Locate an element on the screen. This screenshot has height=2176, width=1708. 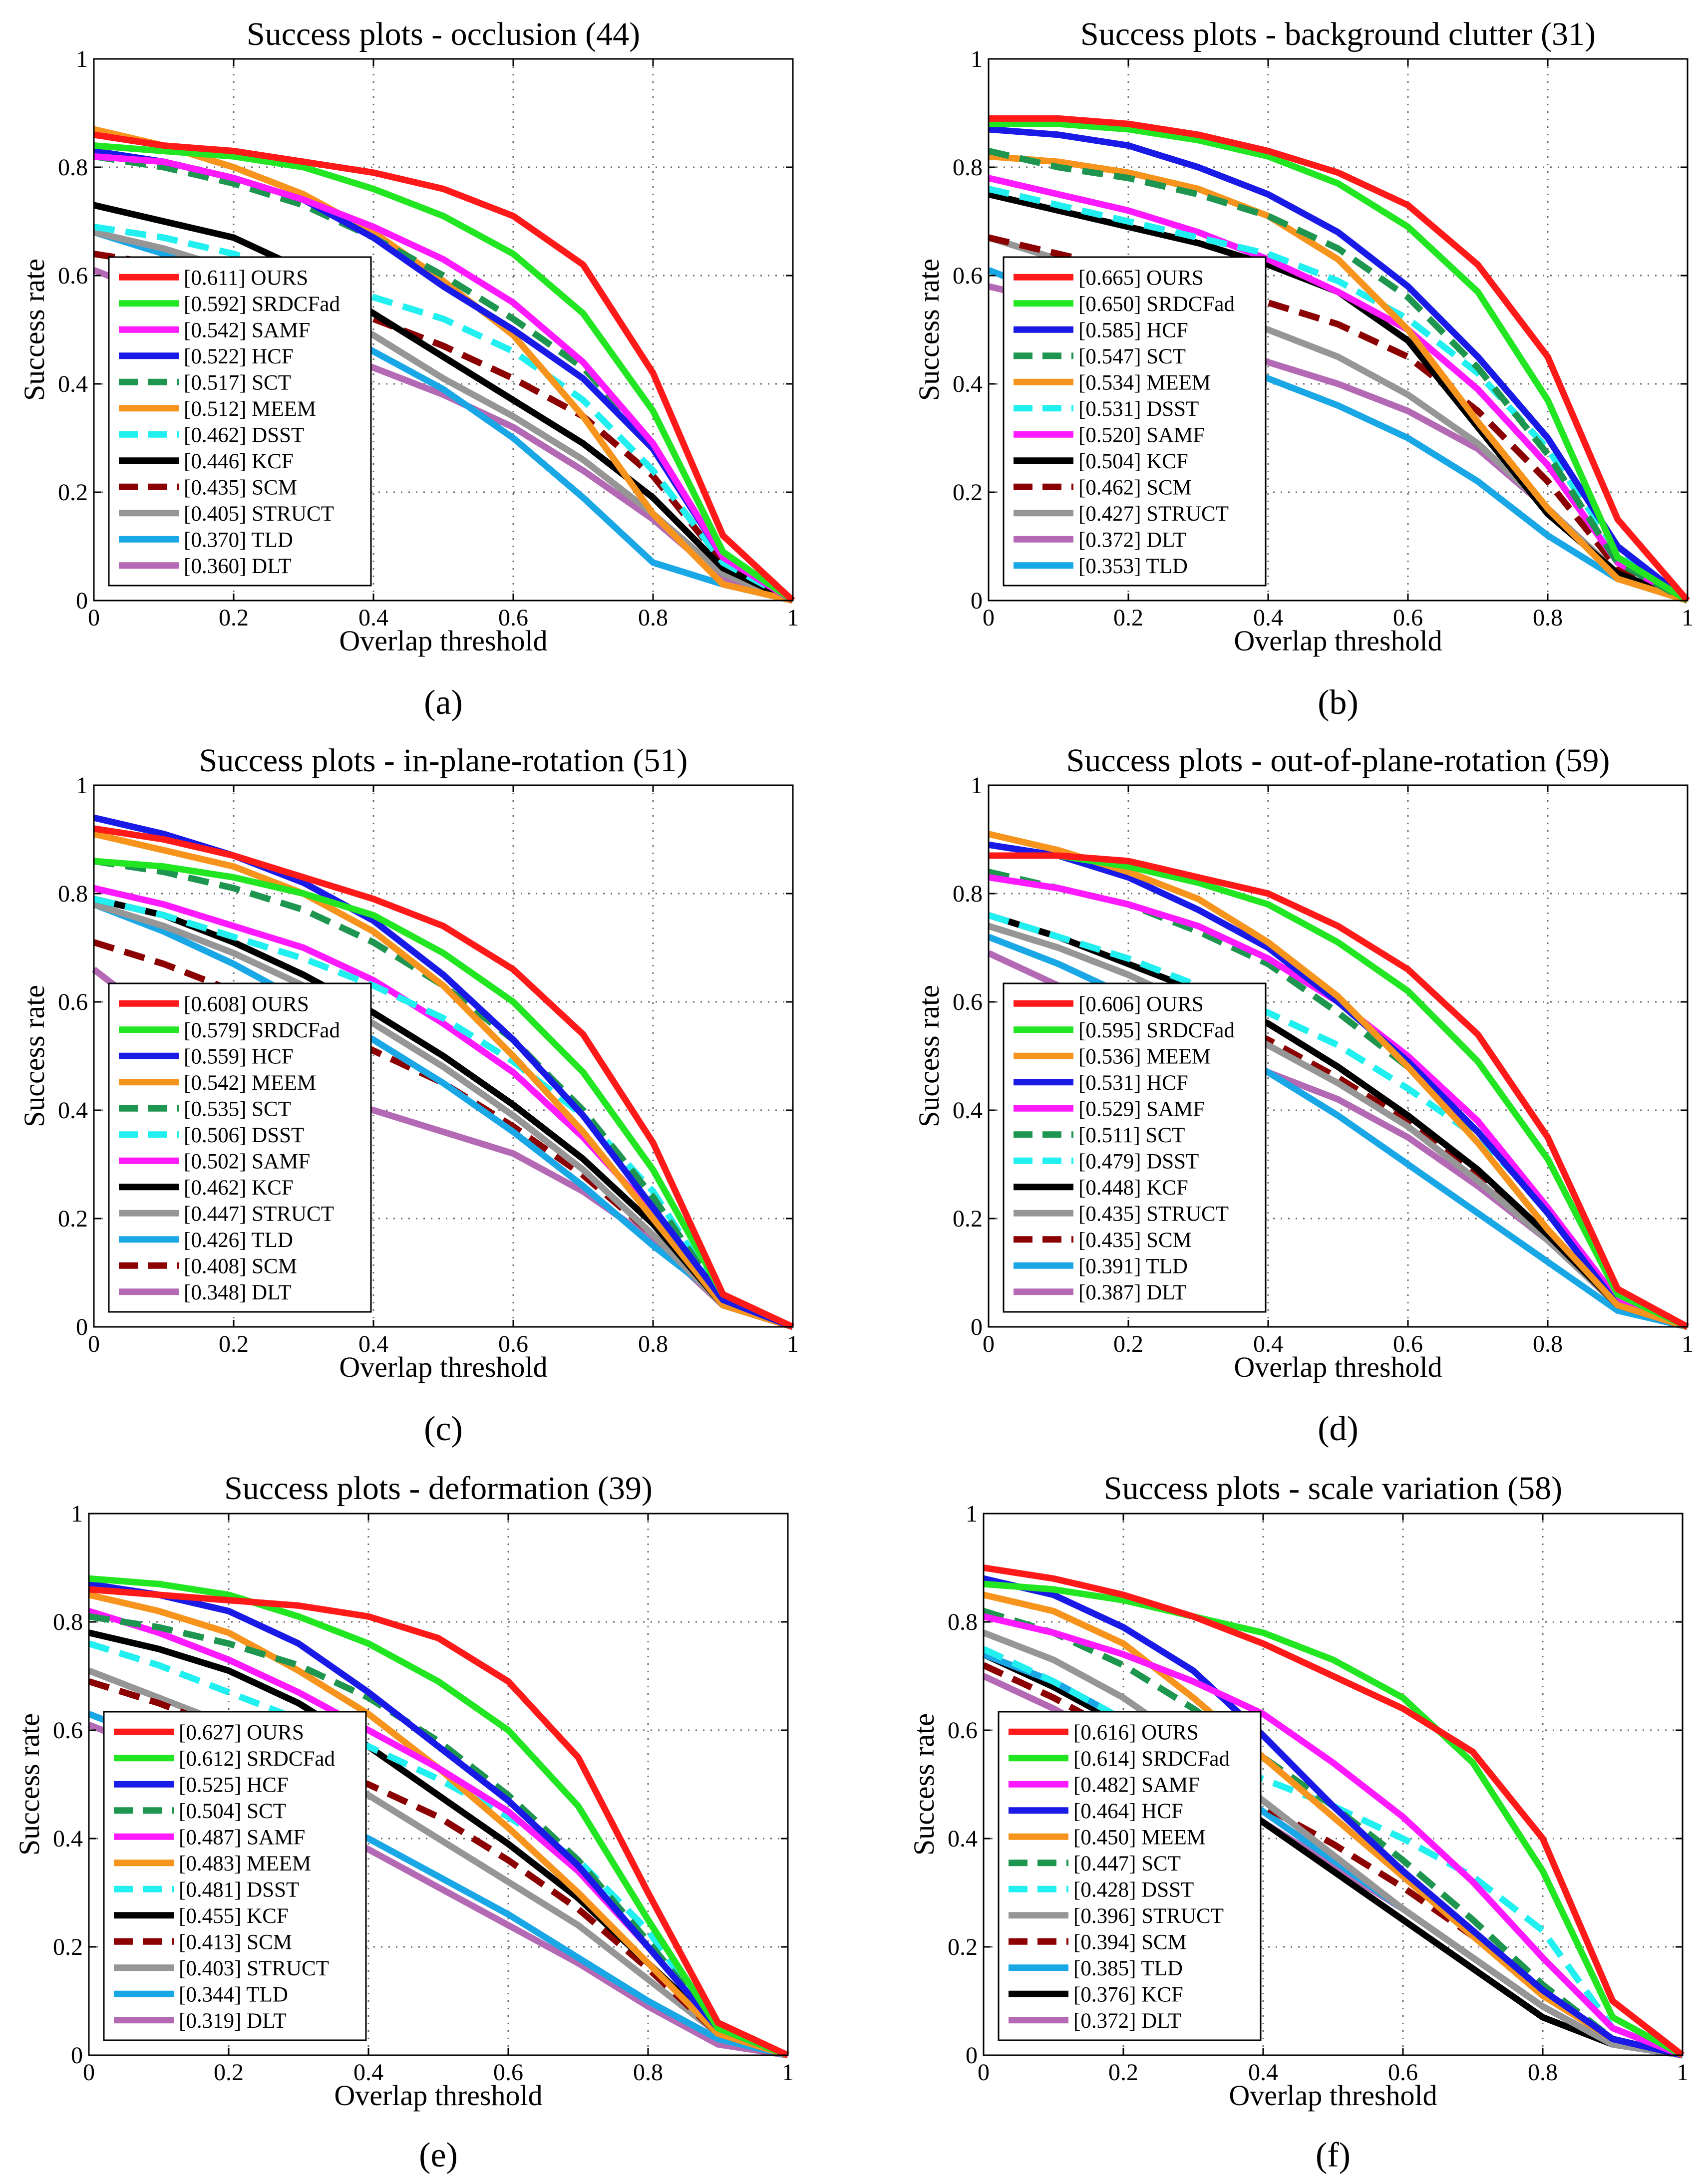
series-line-dsst is located at coordinates (1339, 395).